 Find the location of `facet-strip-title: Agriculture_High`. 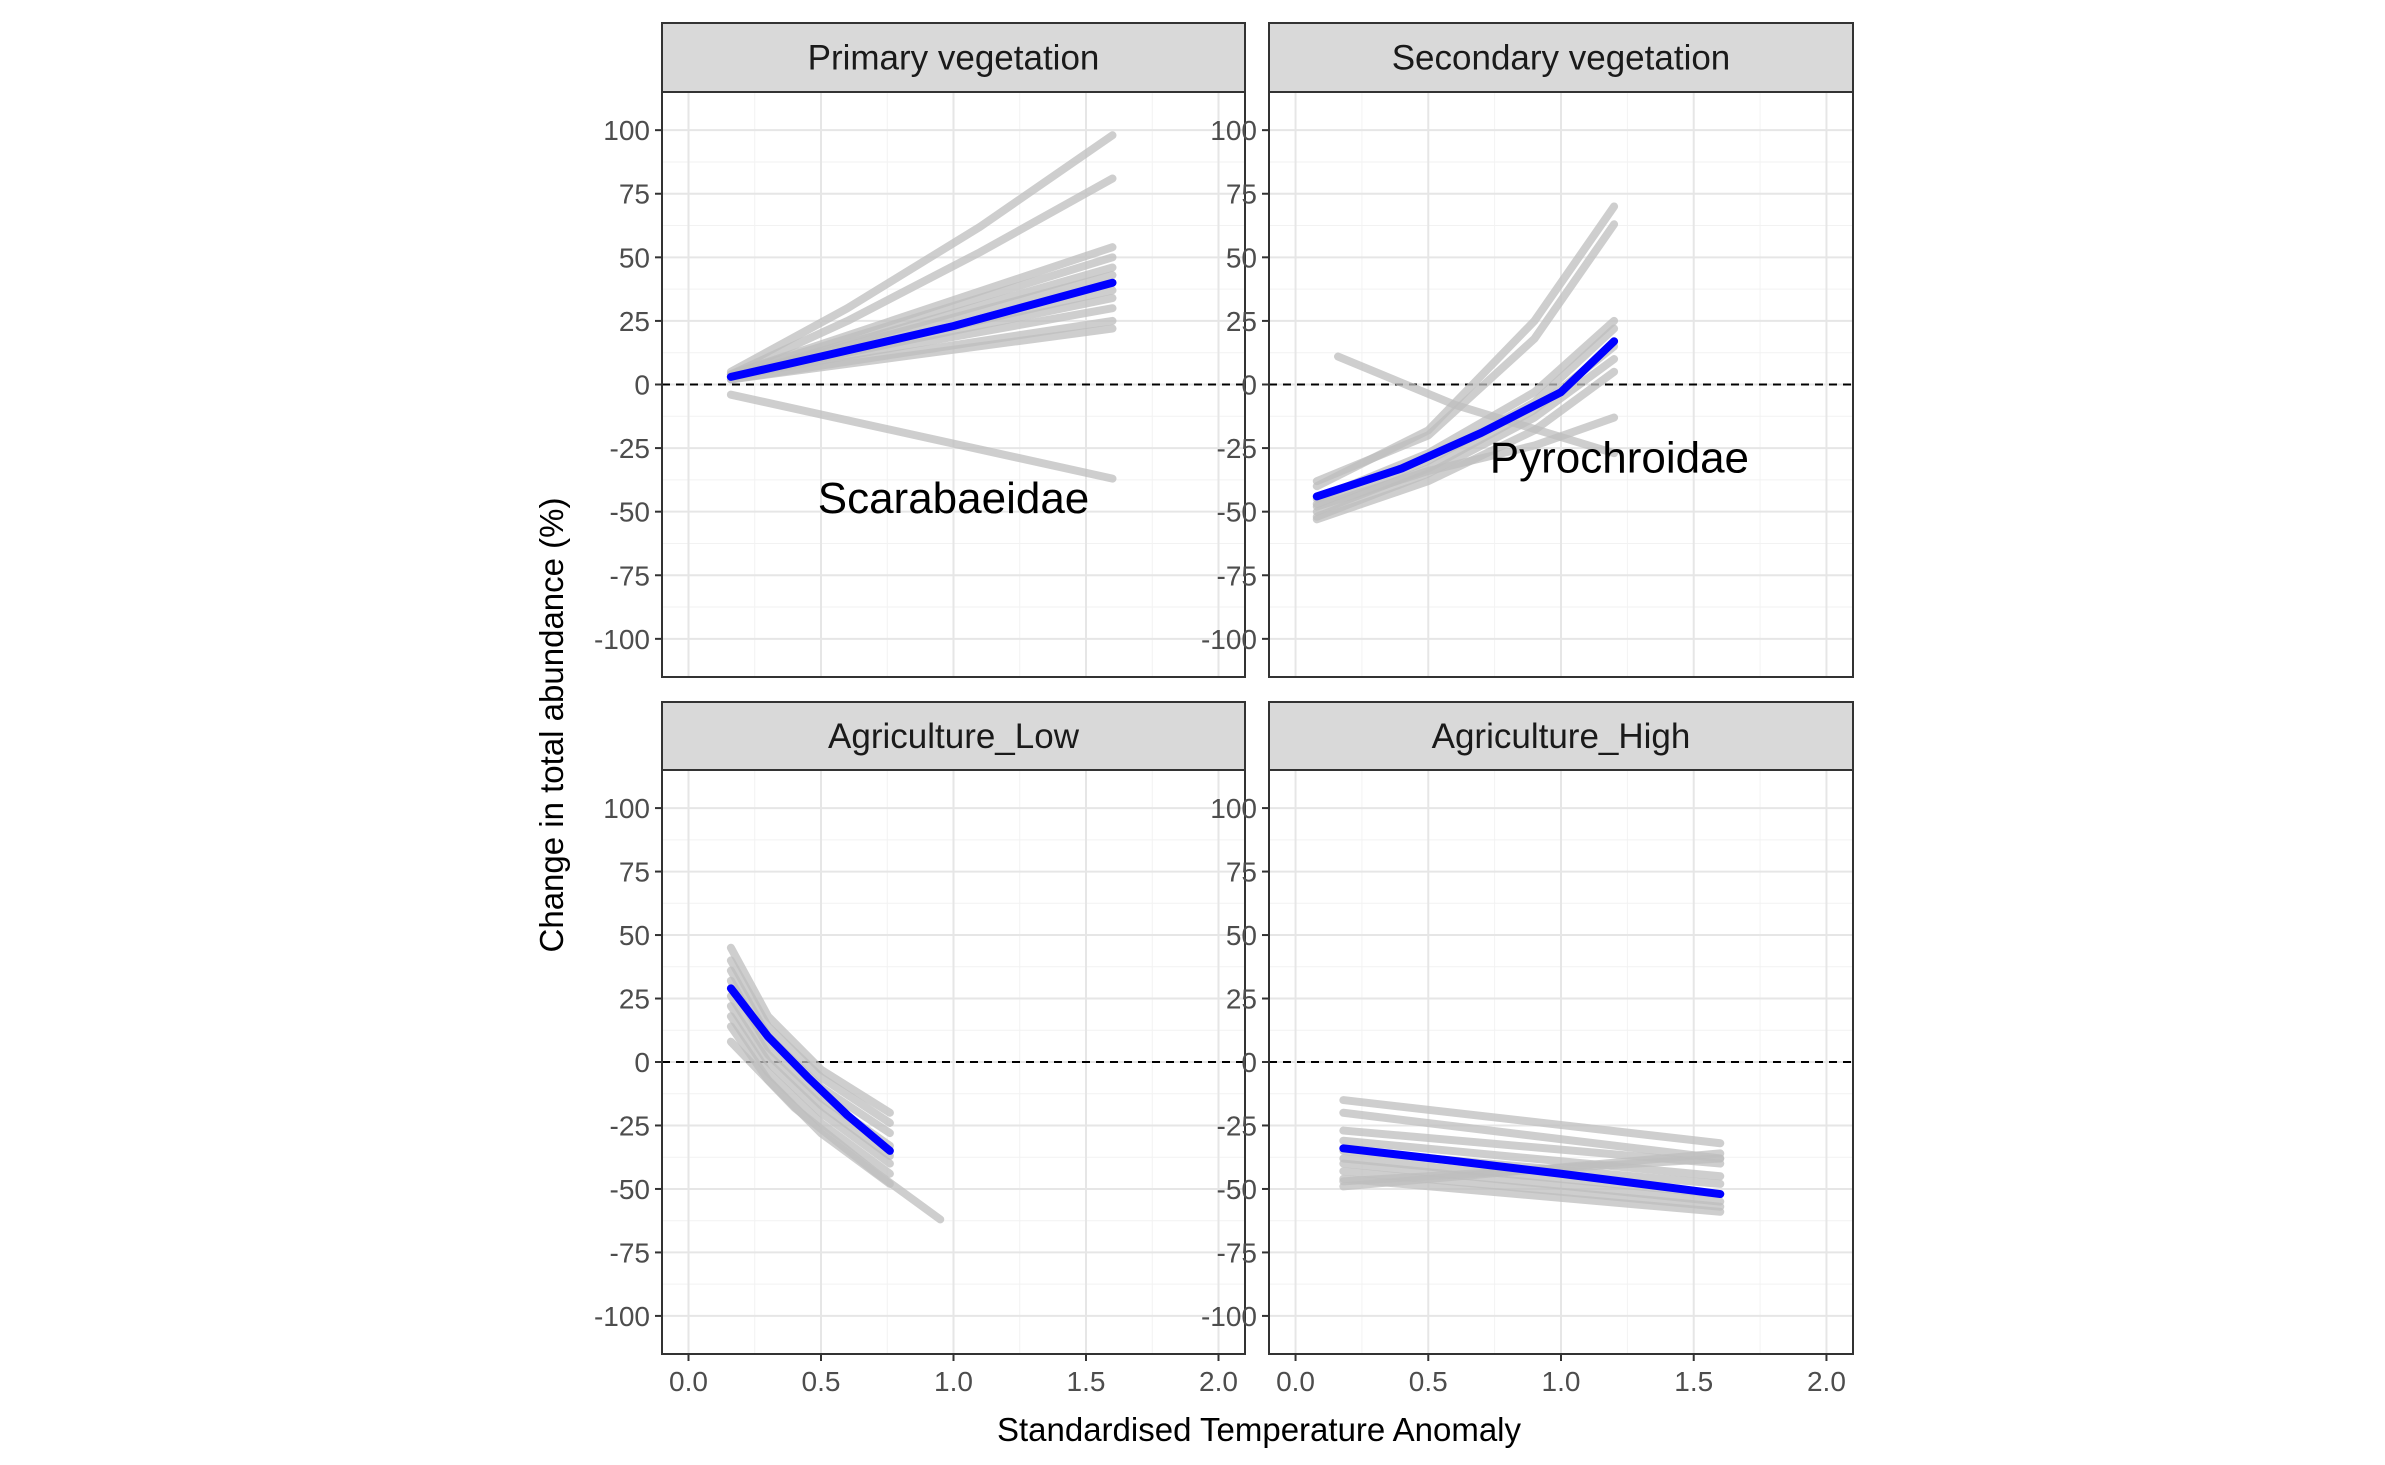

facet-strip-title: Agriculture_High is located at coordinates (1561, 736).